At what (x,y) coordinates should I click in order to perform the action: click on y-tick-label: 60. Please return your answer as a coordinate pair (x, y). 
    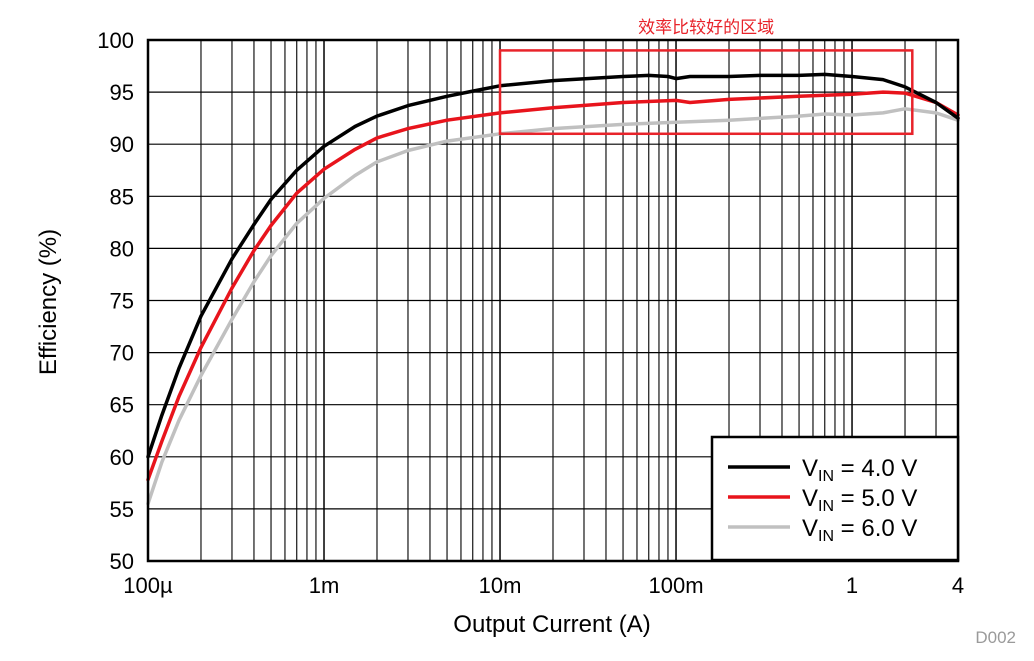
    Looking at the image, I should click on (122, 457).